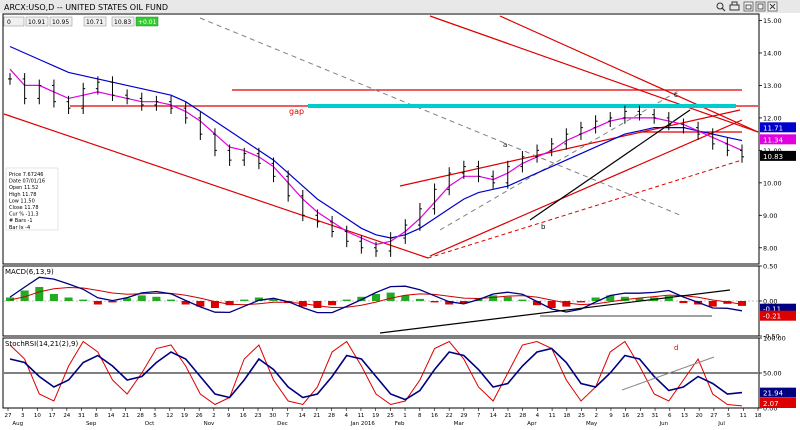  I want to click on macd-tick-label: 0.00, so click(770, 302).